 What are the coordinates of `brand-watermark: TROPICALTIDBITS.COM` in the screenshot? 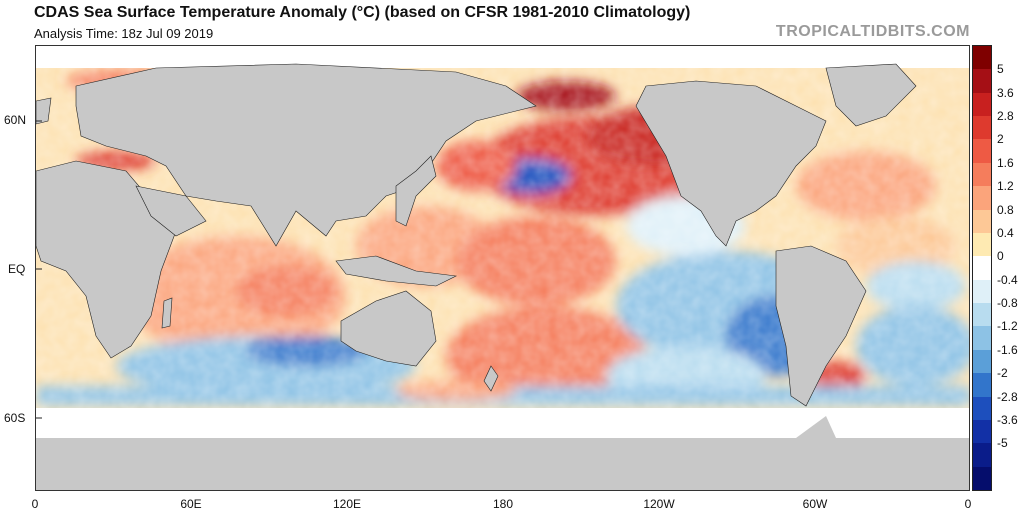 It's located at (872, 31).